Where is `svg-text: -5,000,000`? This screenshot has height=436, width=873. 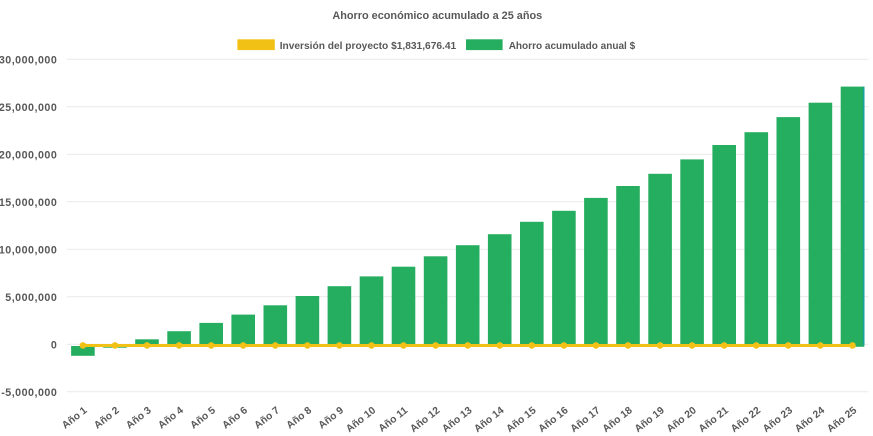
svg-text: -5,000,000 is located at coordinates (29, 393).